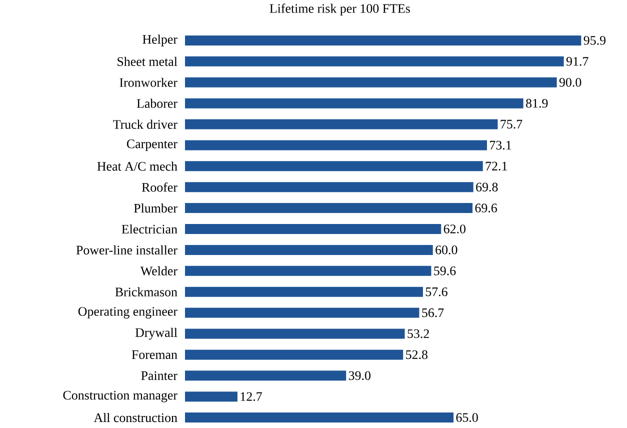 This screenshot has height=428, width=627. Describe the element at coordinates (120, 396) in the screenshot. I see `y-tick-label: Construction manager` at that location.